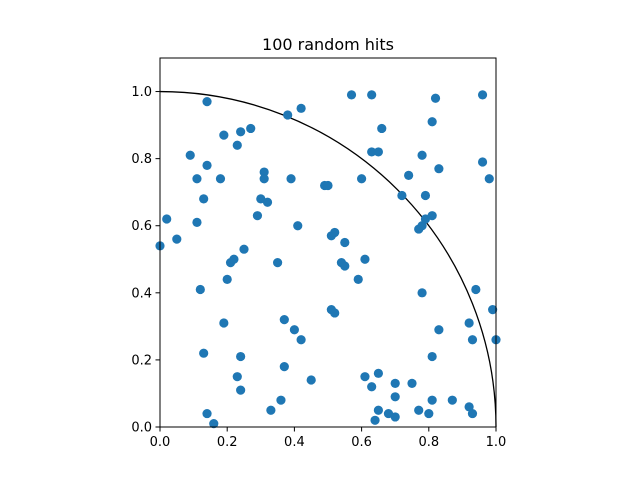  I want to click on x-tick-label: 0.4, so click(294, 442).